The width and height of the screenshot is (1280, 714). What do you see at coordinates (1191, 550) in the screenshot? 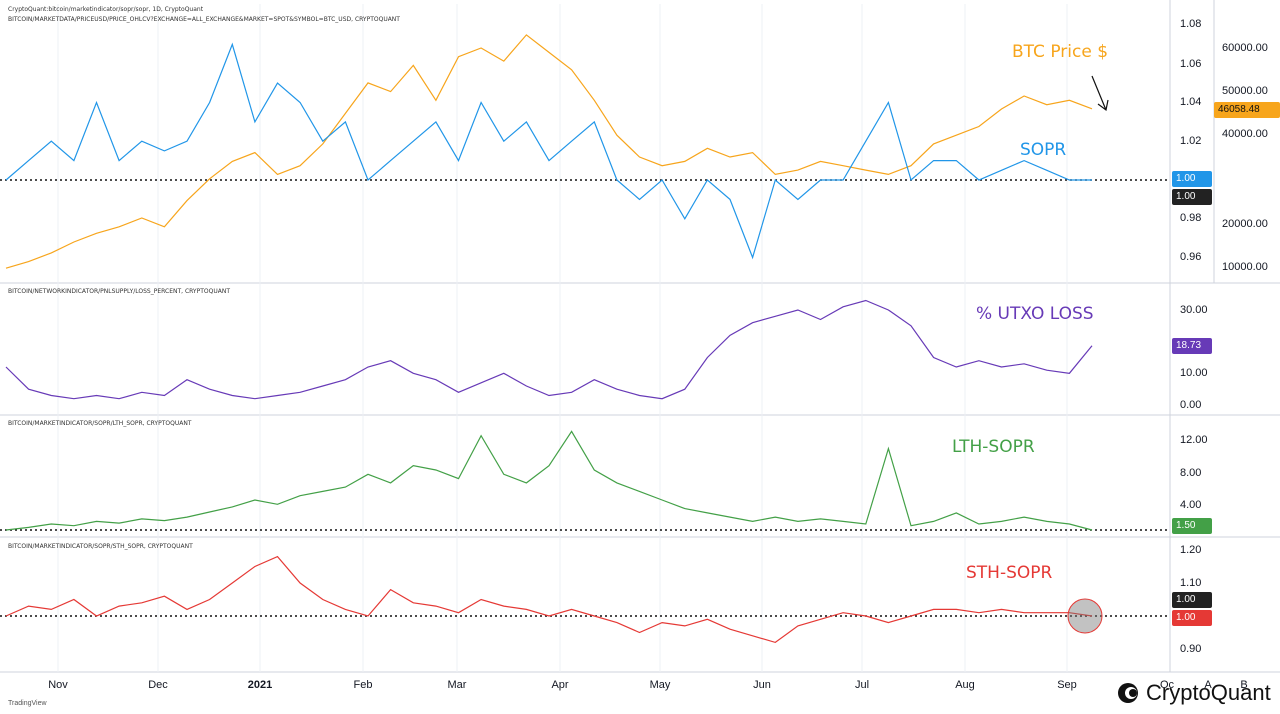
I see `sth-tick: 1.20` at bounding box center [1191, 550].